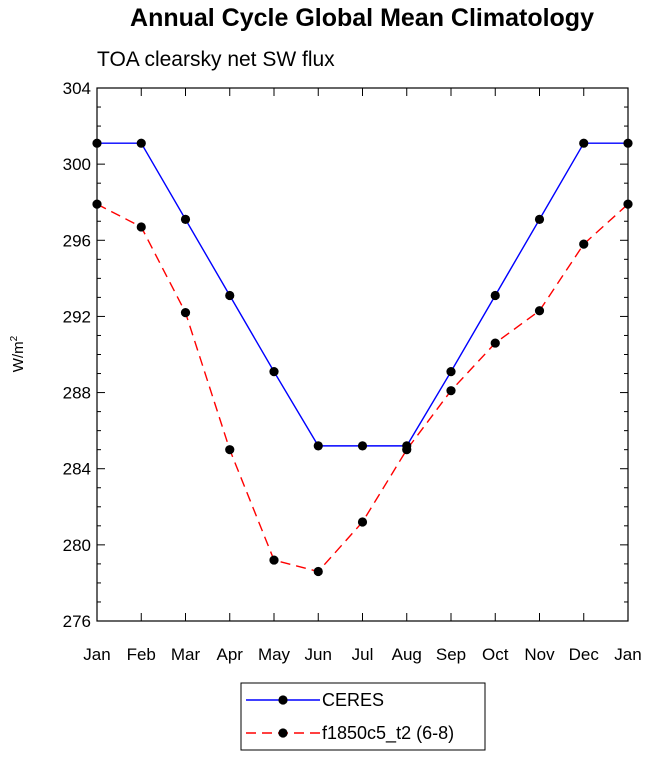 The height and width of the screenshot is (758, 648). I want to click on y-axis-title-superscript: 2, so click(14, 338).